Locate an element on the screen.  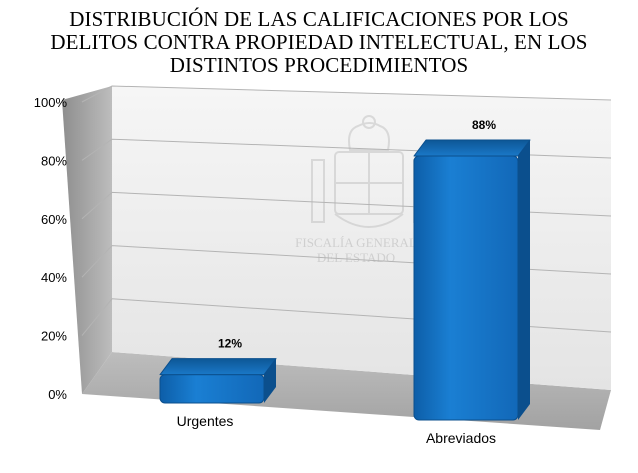
data-label: 88% is located at coordinates (484, 125).